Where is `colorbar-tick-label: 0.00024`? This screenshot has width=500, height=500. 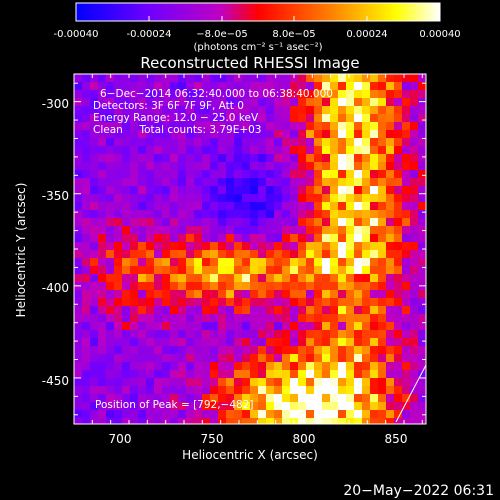 colorbar-tick-label: 0.00024 is located at coordinates (366, 34).